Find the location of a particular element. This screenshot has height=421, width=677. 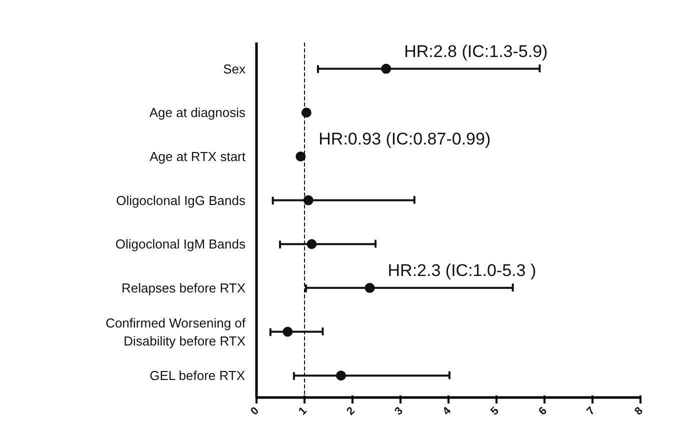

y-tick-label: Age at diagnosis is located at coordinates (197, 112).